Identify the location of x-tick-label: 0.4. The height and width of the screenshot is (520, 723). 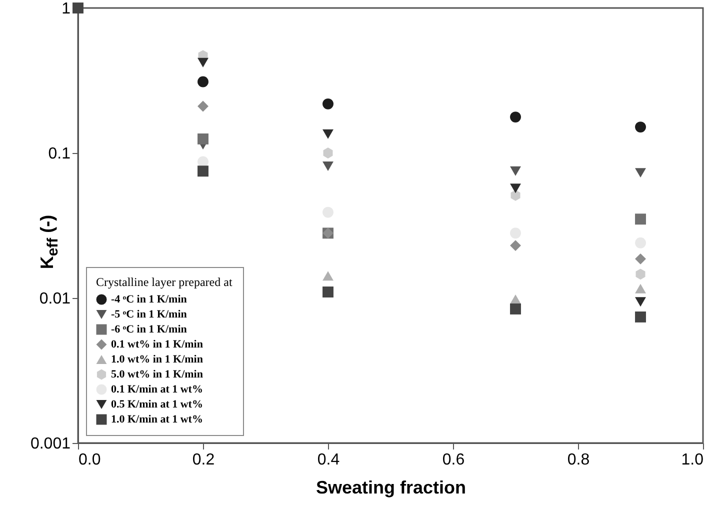
(328, 460).